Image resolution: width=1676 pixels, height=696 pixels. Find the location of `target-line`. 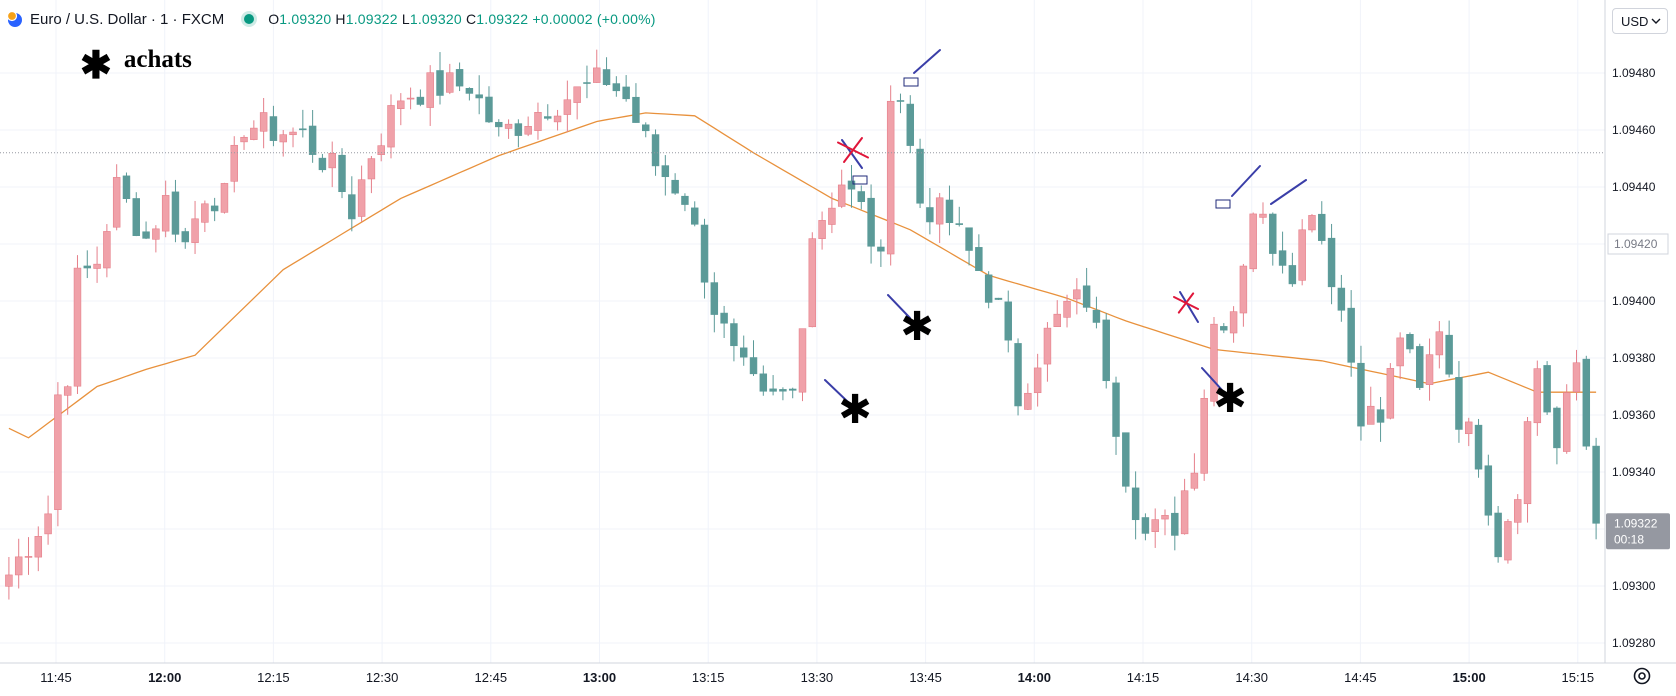

target-line is located at coordinates (1246, 181).